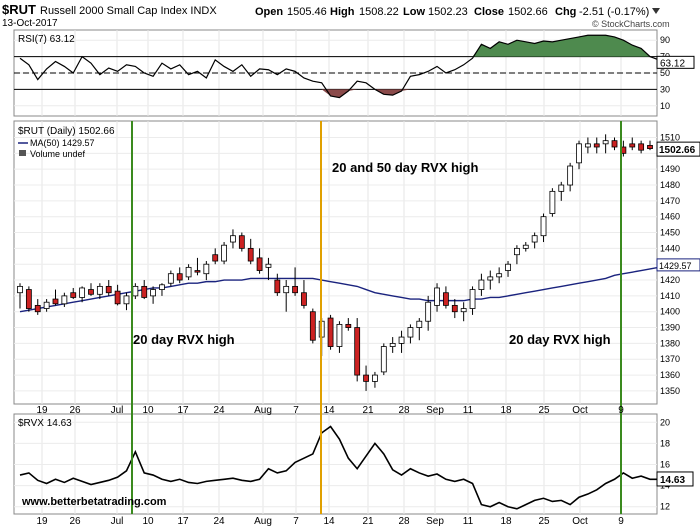 The height and width of the screenshot is (530, 700). I want to click on credit-label: © StockCharts.com, so click(631, 24).